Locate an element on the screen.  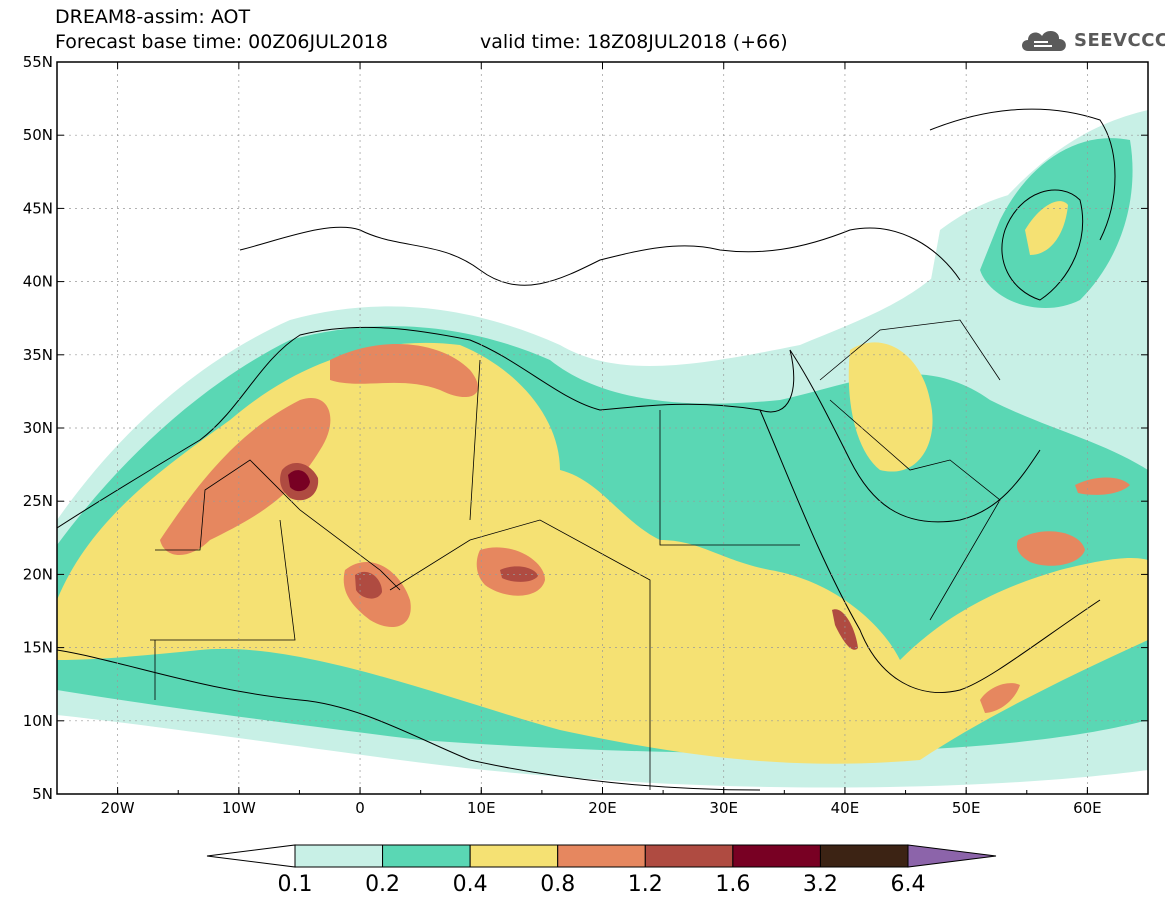
border-sahel is located at coordinates (520, 654).